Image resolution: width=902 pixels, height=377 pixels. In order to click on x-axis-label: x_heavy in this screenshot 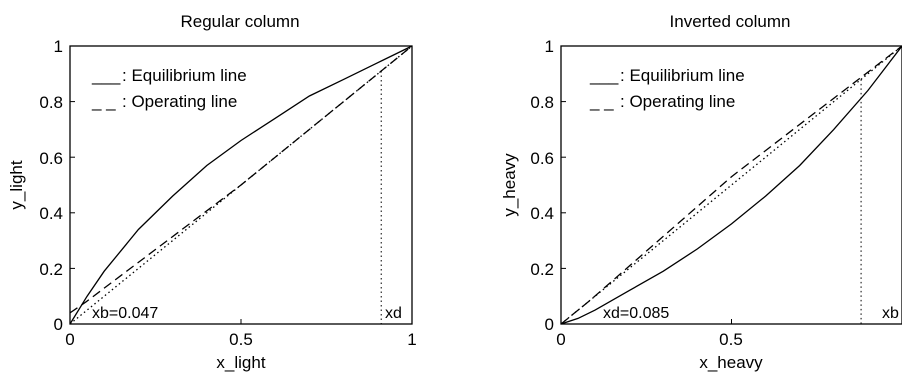, I will do `click(731, 362)`.